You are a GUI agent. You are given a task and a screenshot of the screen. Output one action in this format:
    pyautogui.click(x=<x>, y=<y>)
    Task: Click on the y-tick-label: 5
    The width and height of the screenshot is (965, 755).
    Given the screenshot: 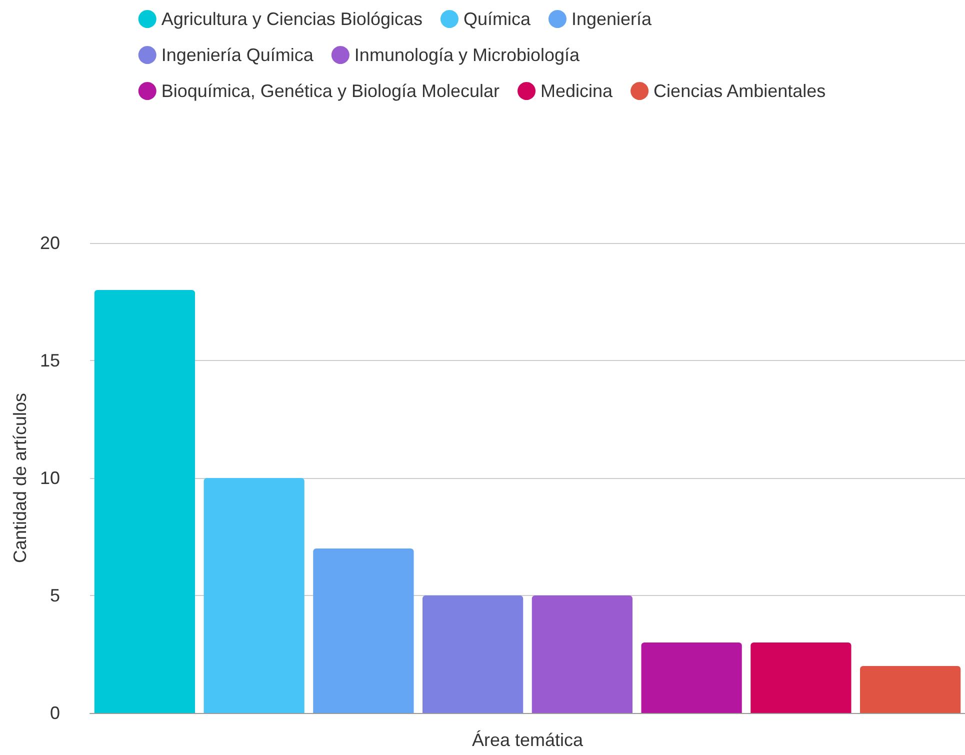 What is the action you would take?
    pyautogui.click(x=55, y=596)
    